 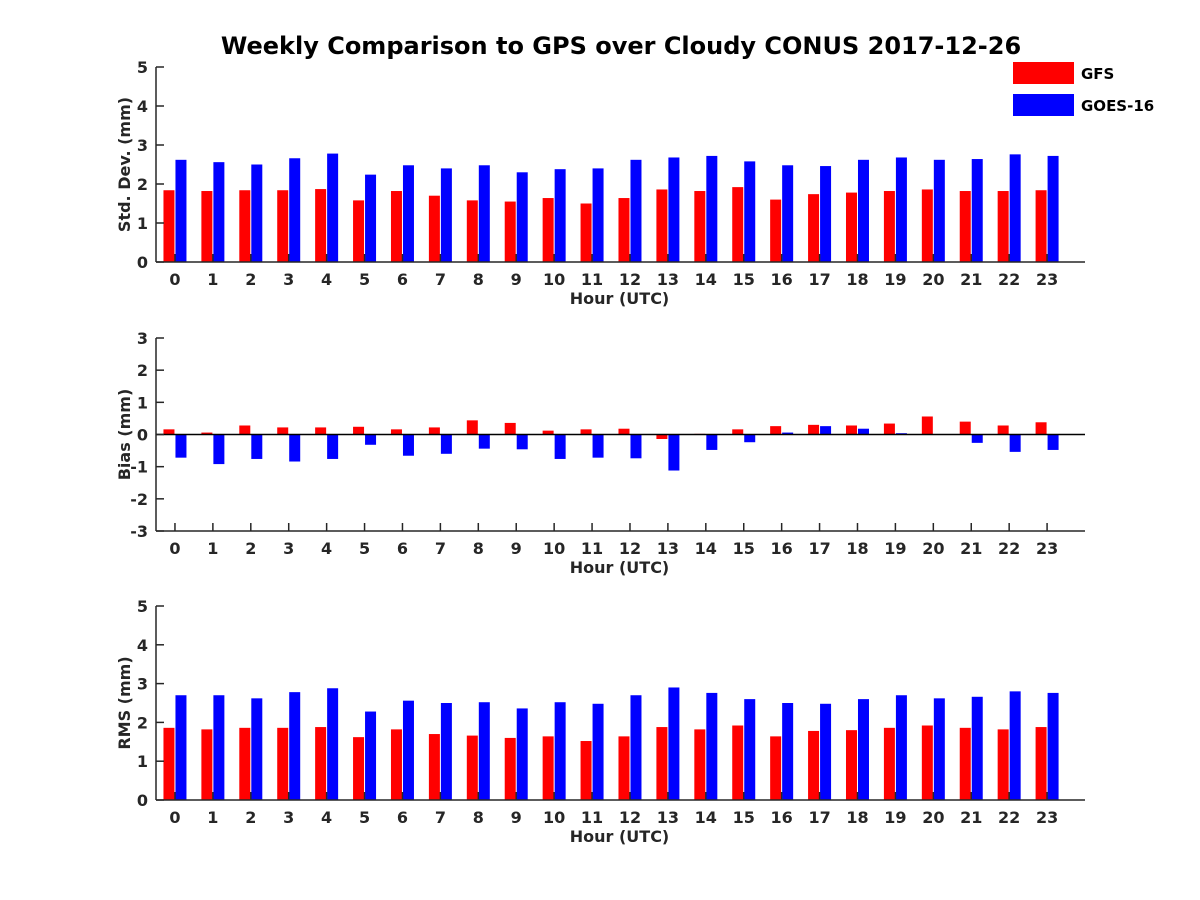 What do you see at coordinates (782, 548) in the screenshot?
I see `bias-x-tick-label: 16` at bounding box center [782, 548].